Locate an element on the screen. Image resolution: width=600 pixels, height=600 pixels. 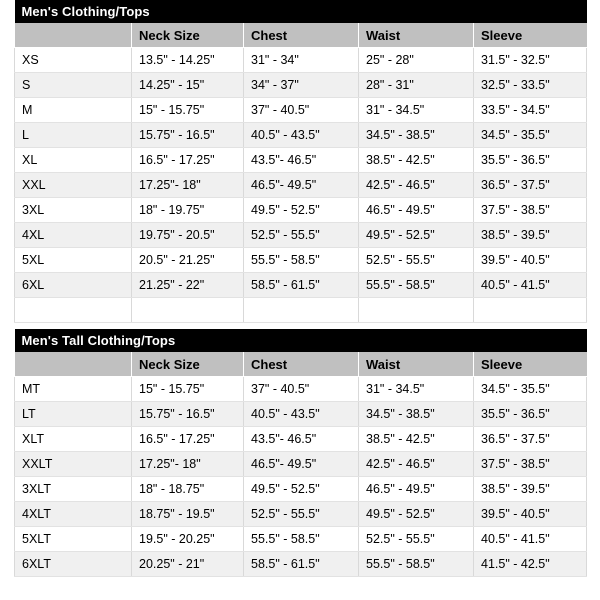
cell-neck: 20.25" - 21" is located at coordinates (187, 564).